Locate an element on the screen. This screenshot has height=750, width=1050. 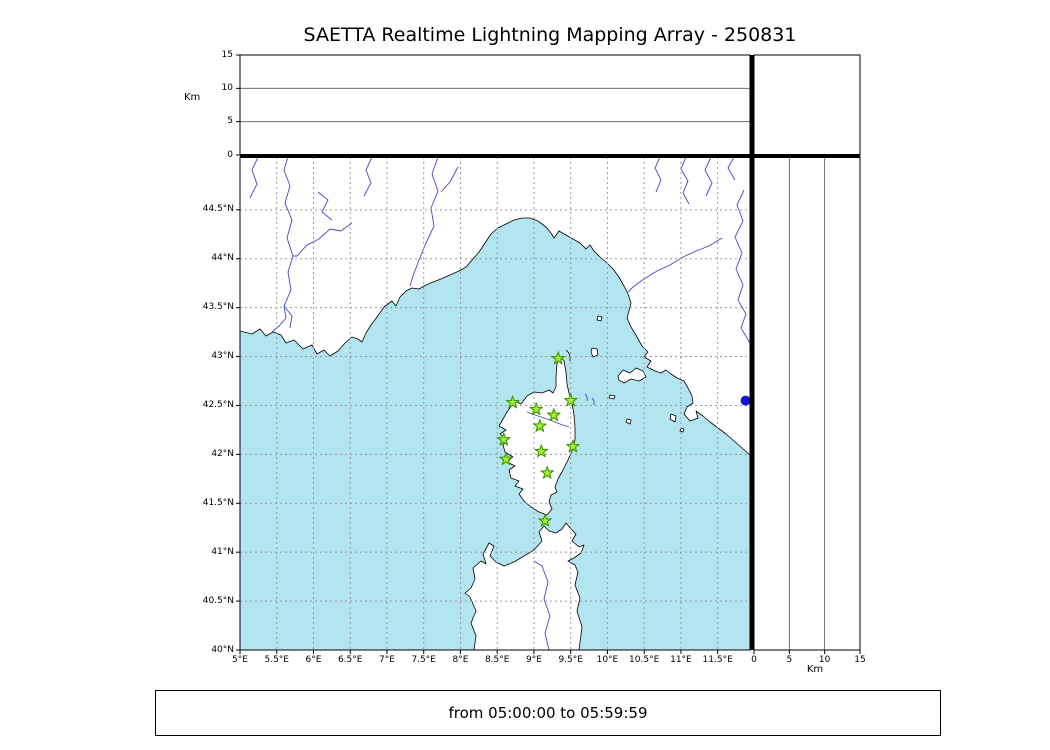
lat-tick-label: 42°N is located at coordinates (222, 453).